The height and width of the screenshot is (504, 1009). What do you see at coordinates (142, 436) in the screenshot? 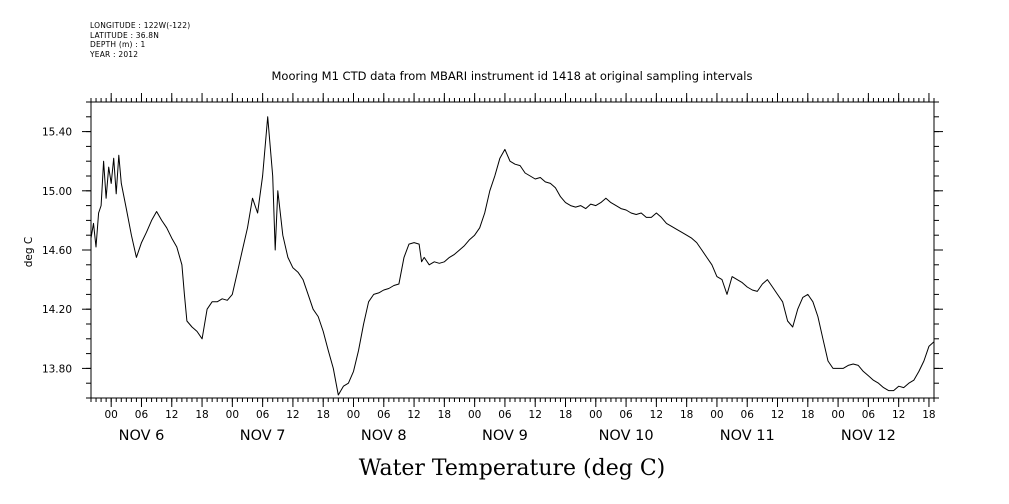
I see `x-day-label: NOV 6` at bounding box center [142, 436].